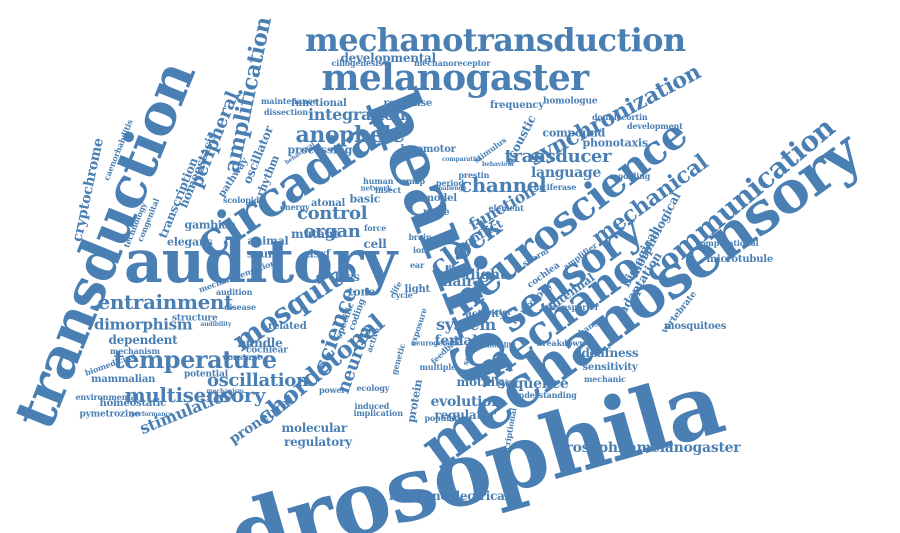 This screenshot has height=533, width=900. What do you see at coordinates (373, 388) in the screenshot?
I see `cloud-word: ecology` at bounding box center [373, 388].